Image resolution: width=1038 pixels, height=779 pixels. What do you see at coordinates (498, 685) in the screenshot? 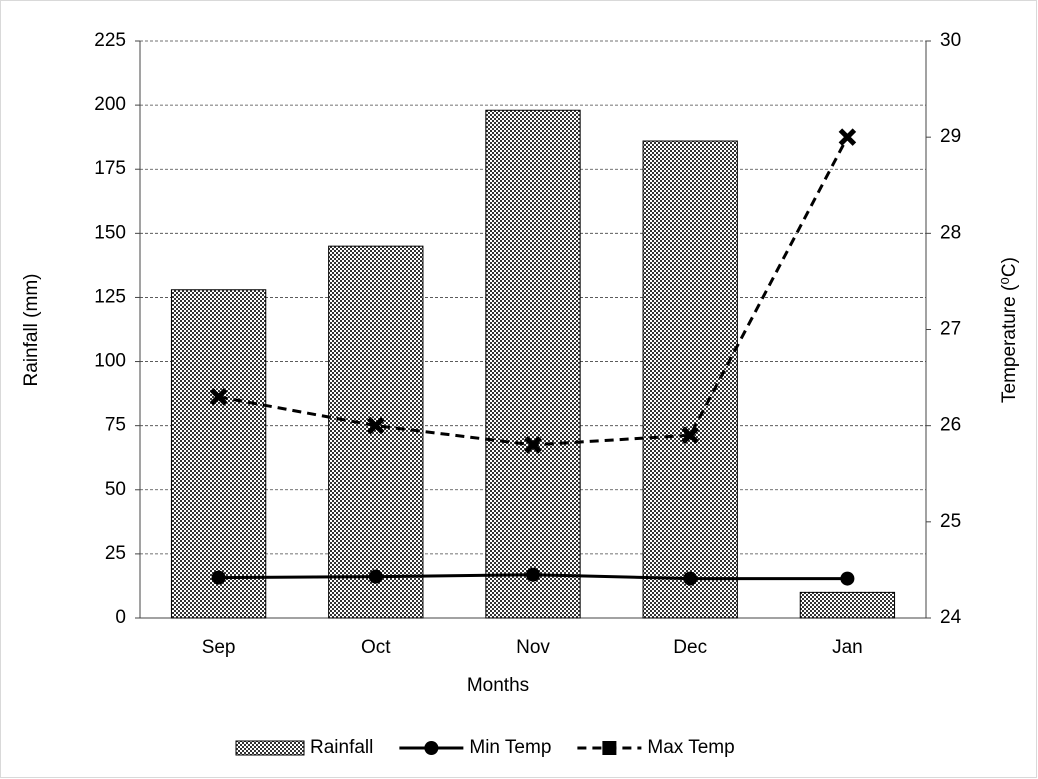
I see `x-axis-title: Months` at bounding box center [498, 685].